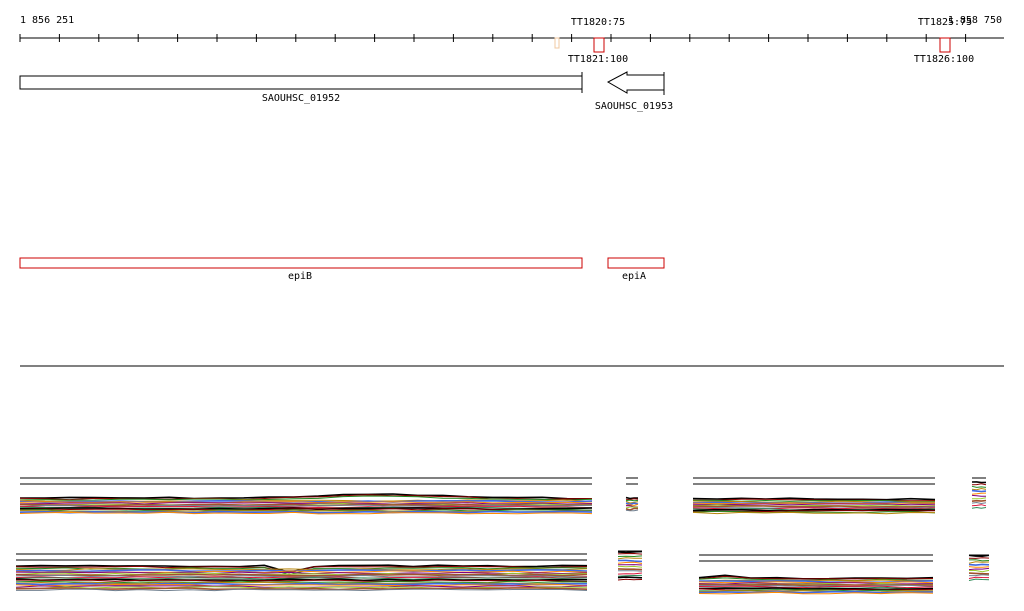  What do you see at coordinates (301, 269) in the screenshot?
I see `feature-epib: epiB` at bounding box center [301, 269].